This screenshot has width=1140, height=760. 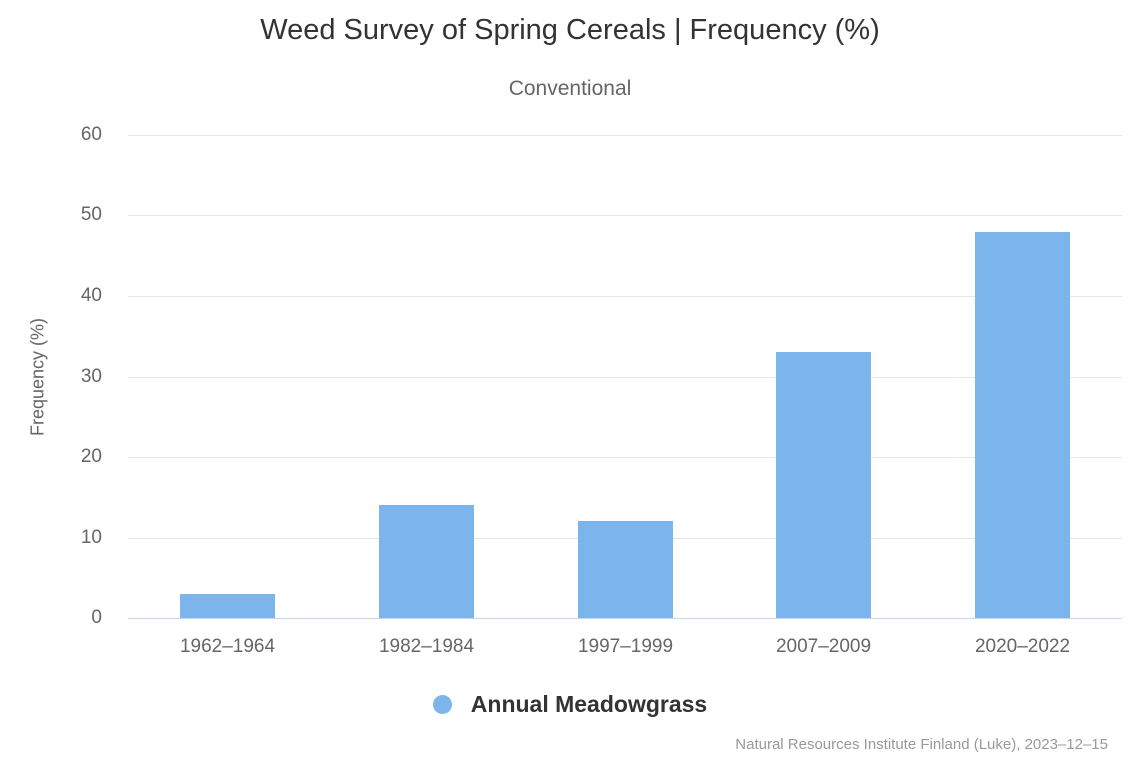 I want to click on bar-1997-1999, so click(x=625, y=569).